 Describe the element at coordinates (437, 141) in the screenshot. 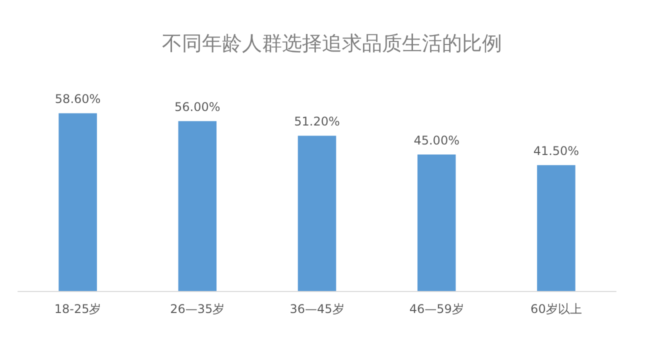

I see `data-label: 45.00%` at that location.